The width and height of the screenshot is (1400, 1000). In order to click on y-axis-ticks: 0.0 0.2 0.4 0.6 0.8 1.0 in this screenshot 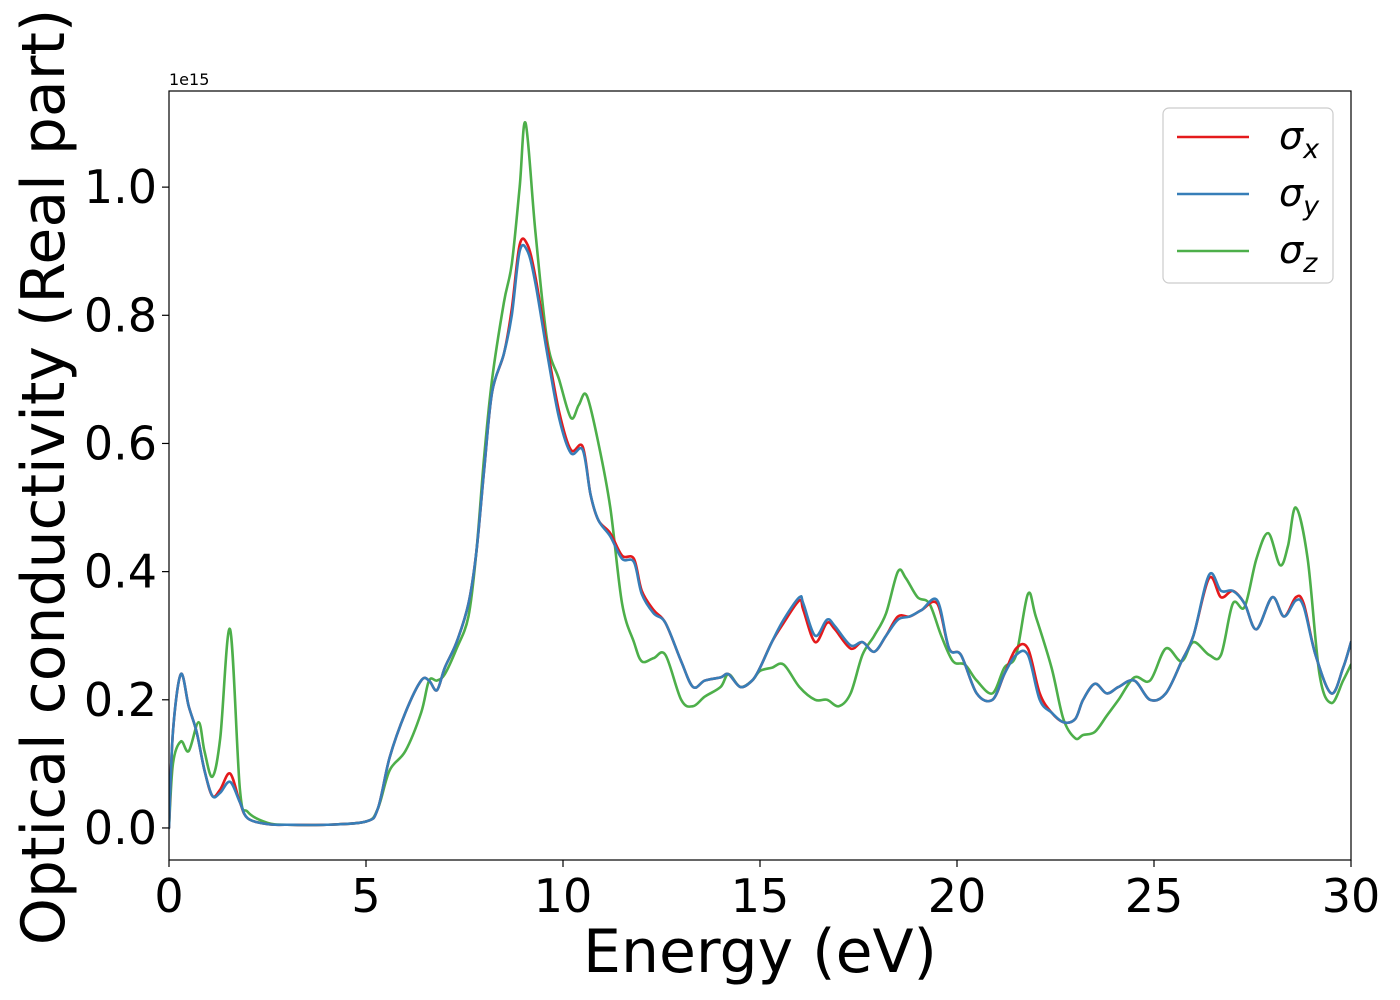, I will do `click(126, 507)`.